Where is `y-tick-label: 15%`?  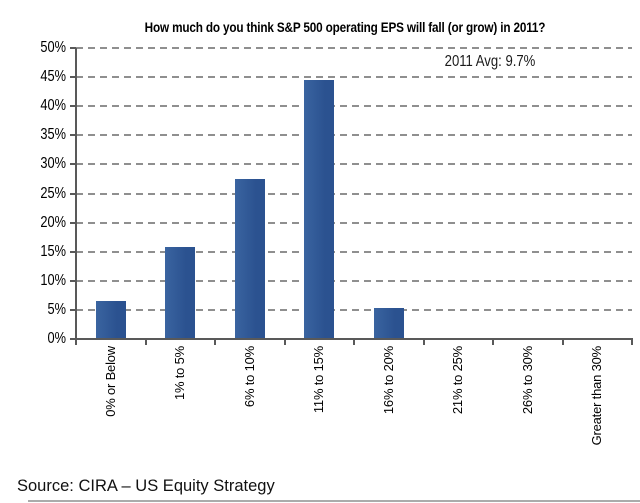
y-tick-label: 15% is located at coordinates (53, 251).